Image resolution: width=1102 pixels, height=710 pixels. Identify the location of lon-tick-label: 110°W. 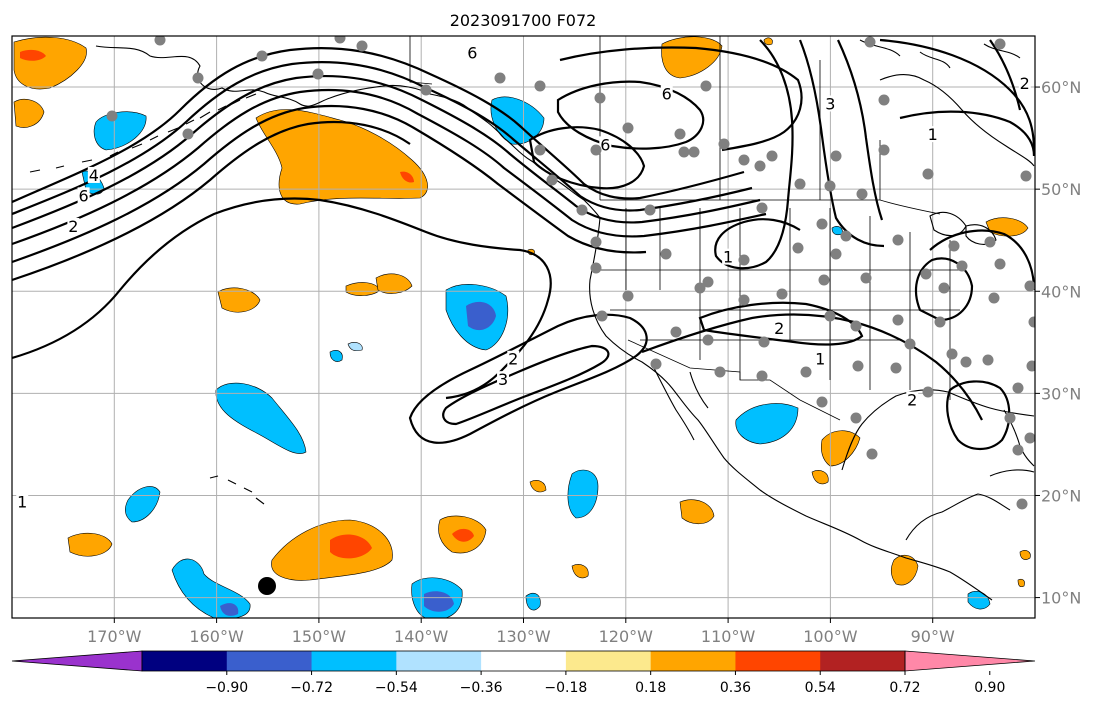
(728, 636).